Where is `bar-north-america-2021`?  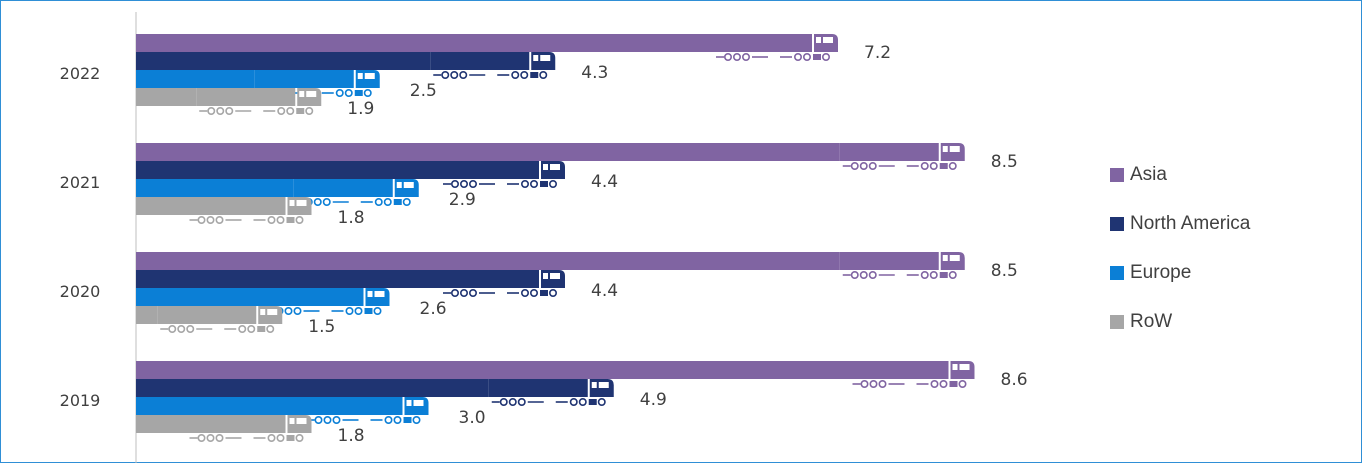
bar-north-america-2021 is located at coordinates (350, 175).